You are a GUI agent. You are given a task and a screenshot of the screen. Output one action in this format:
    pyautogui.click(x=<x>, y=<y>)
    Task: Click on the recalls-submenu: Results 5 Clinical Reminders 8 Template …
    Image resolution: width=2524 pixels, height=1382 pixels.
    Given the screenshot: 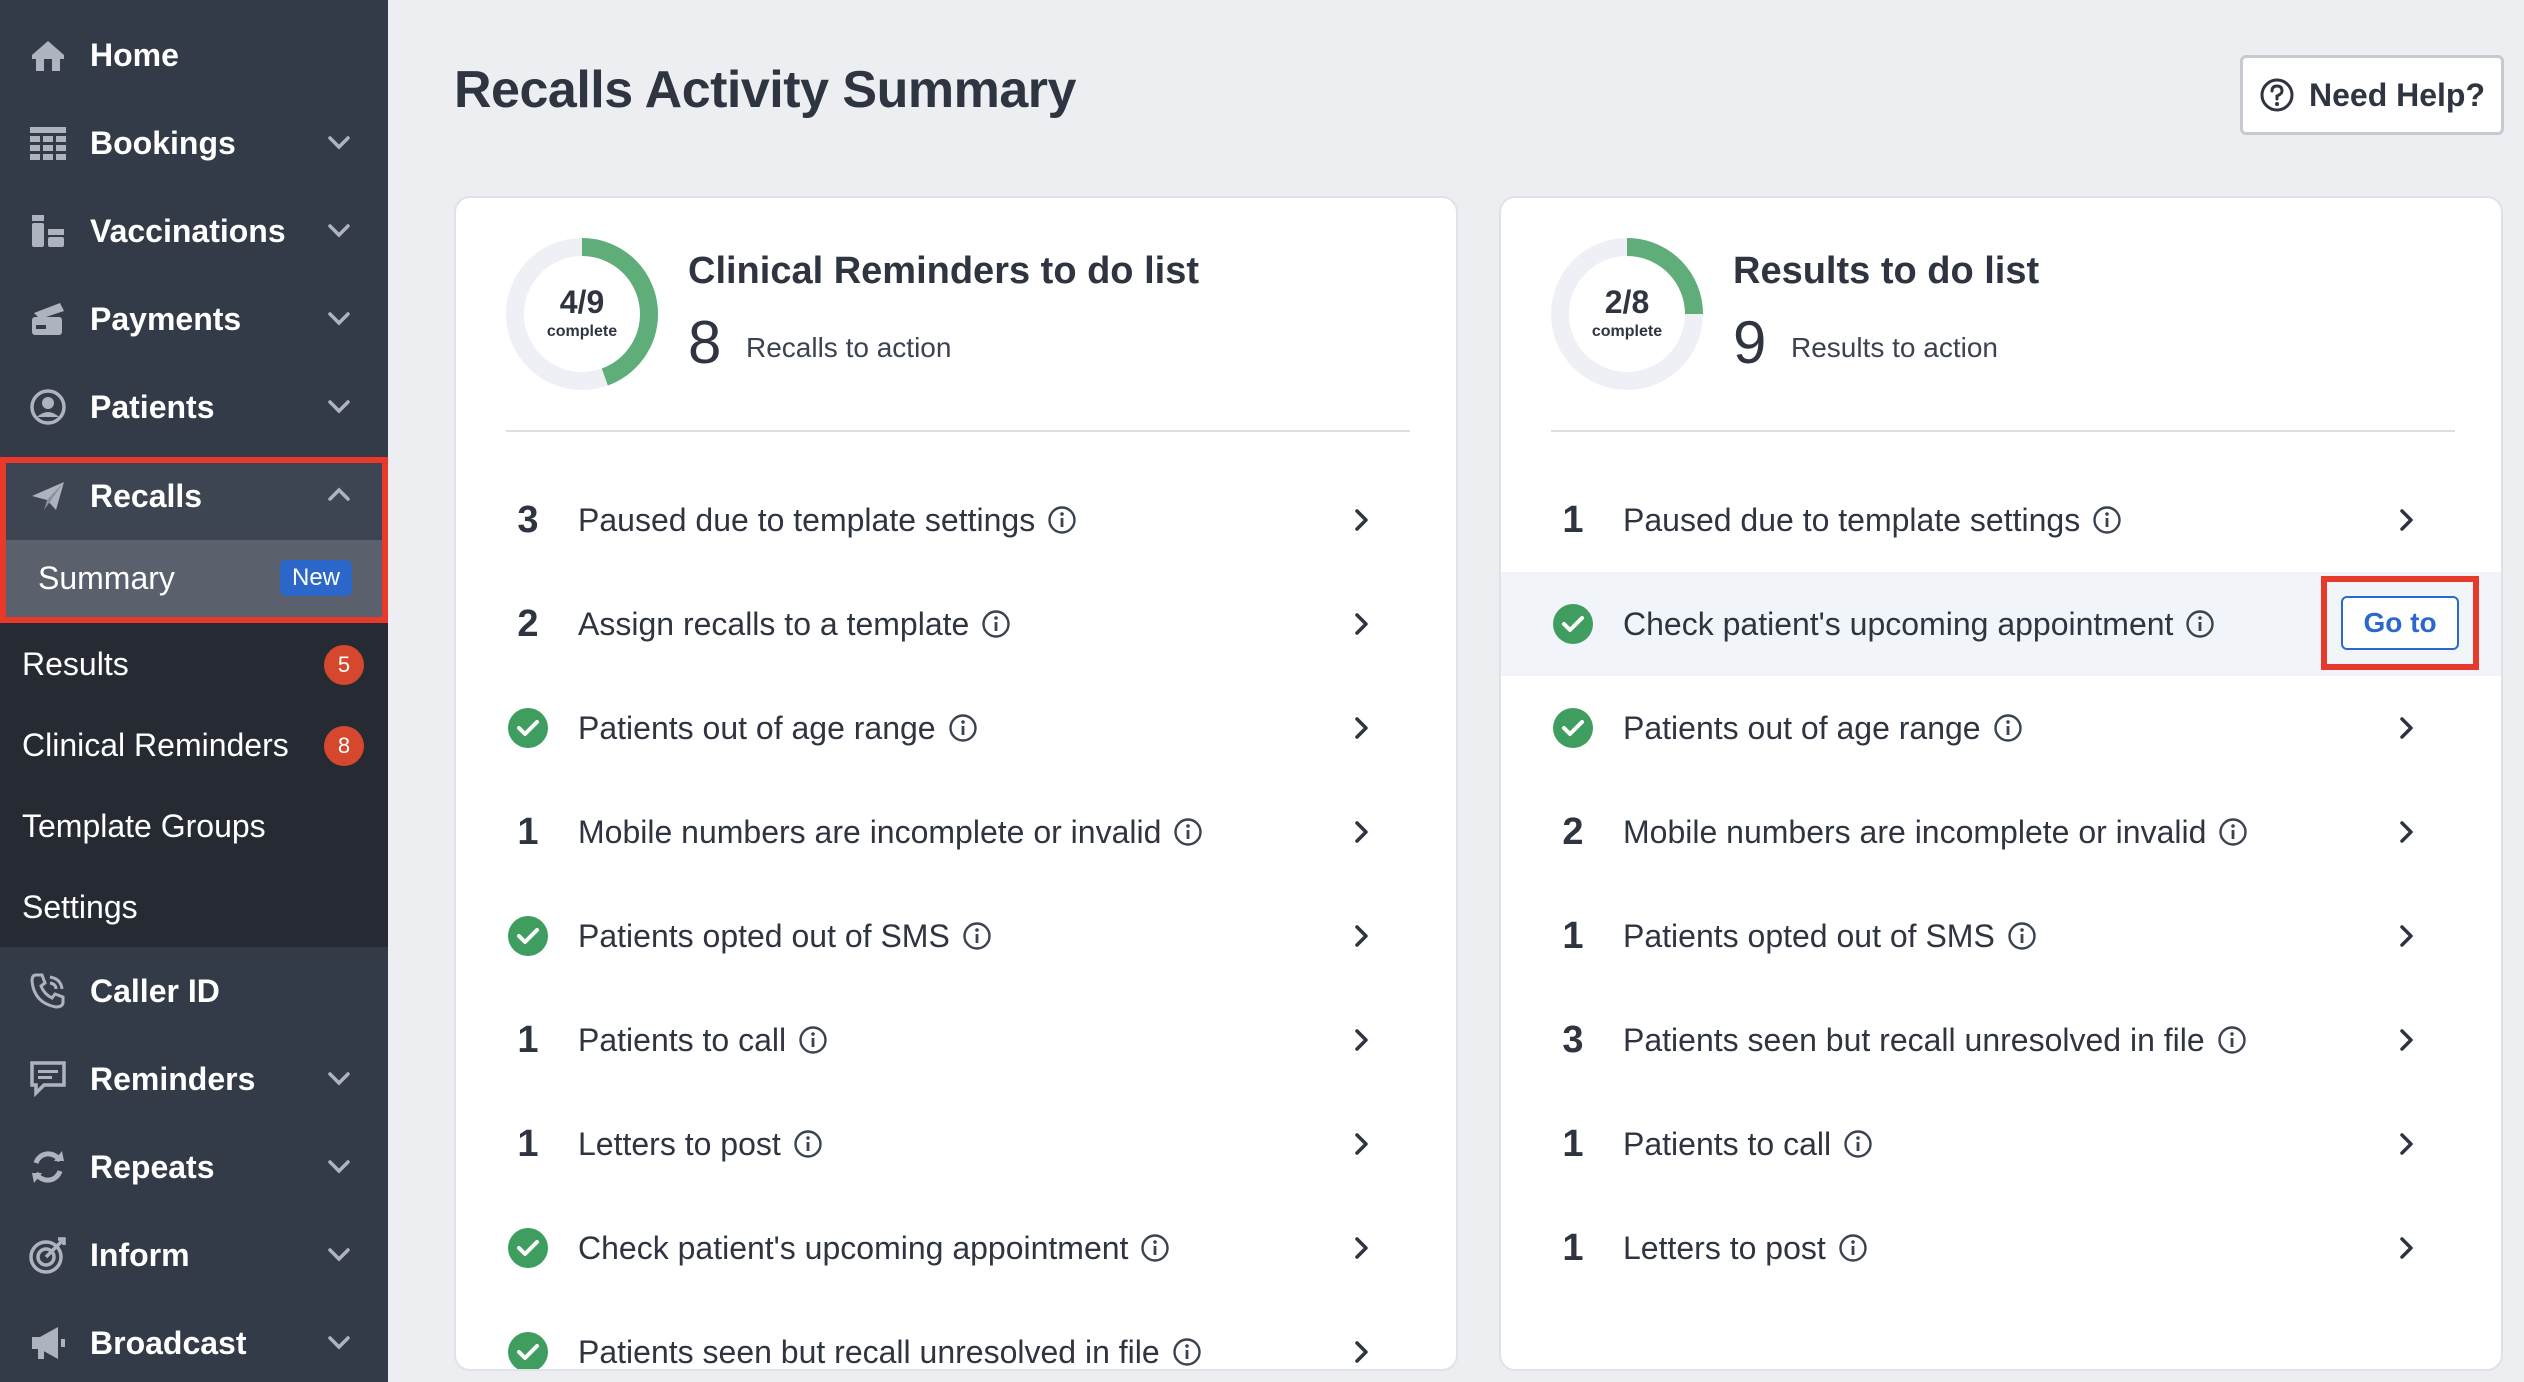 What is the action you would take?
    pyautogui.click(x=194, y=785)
    